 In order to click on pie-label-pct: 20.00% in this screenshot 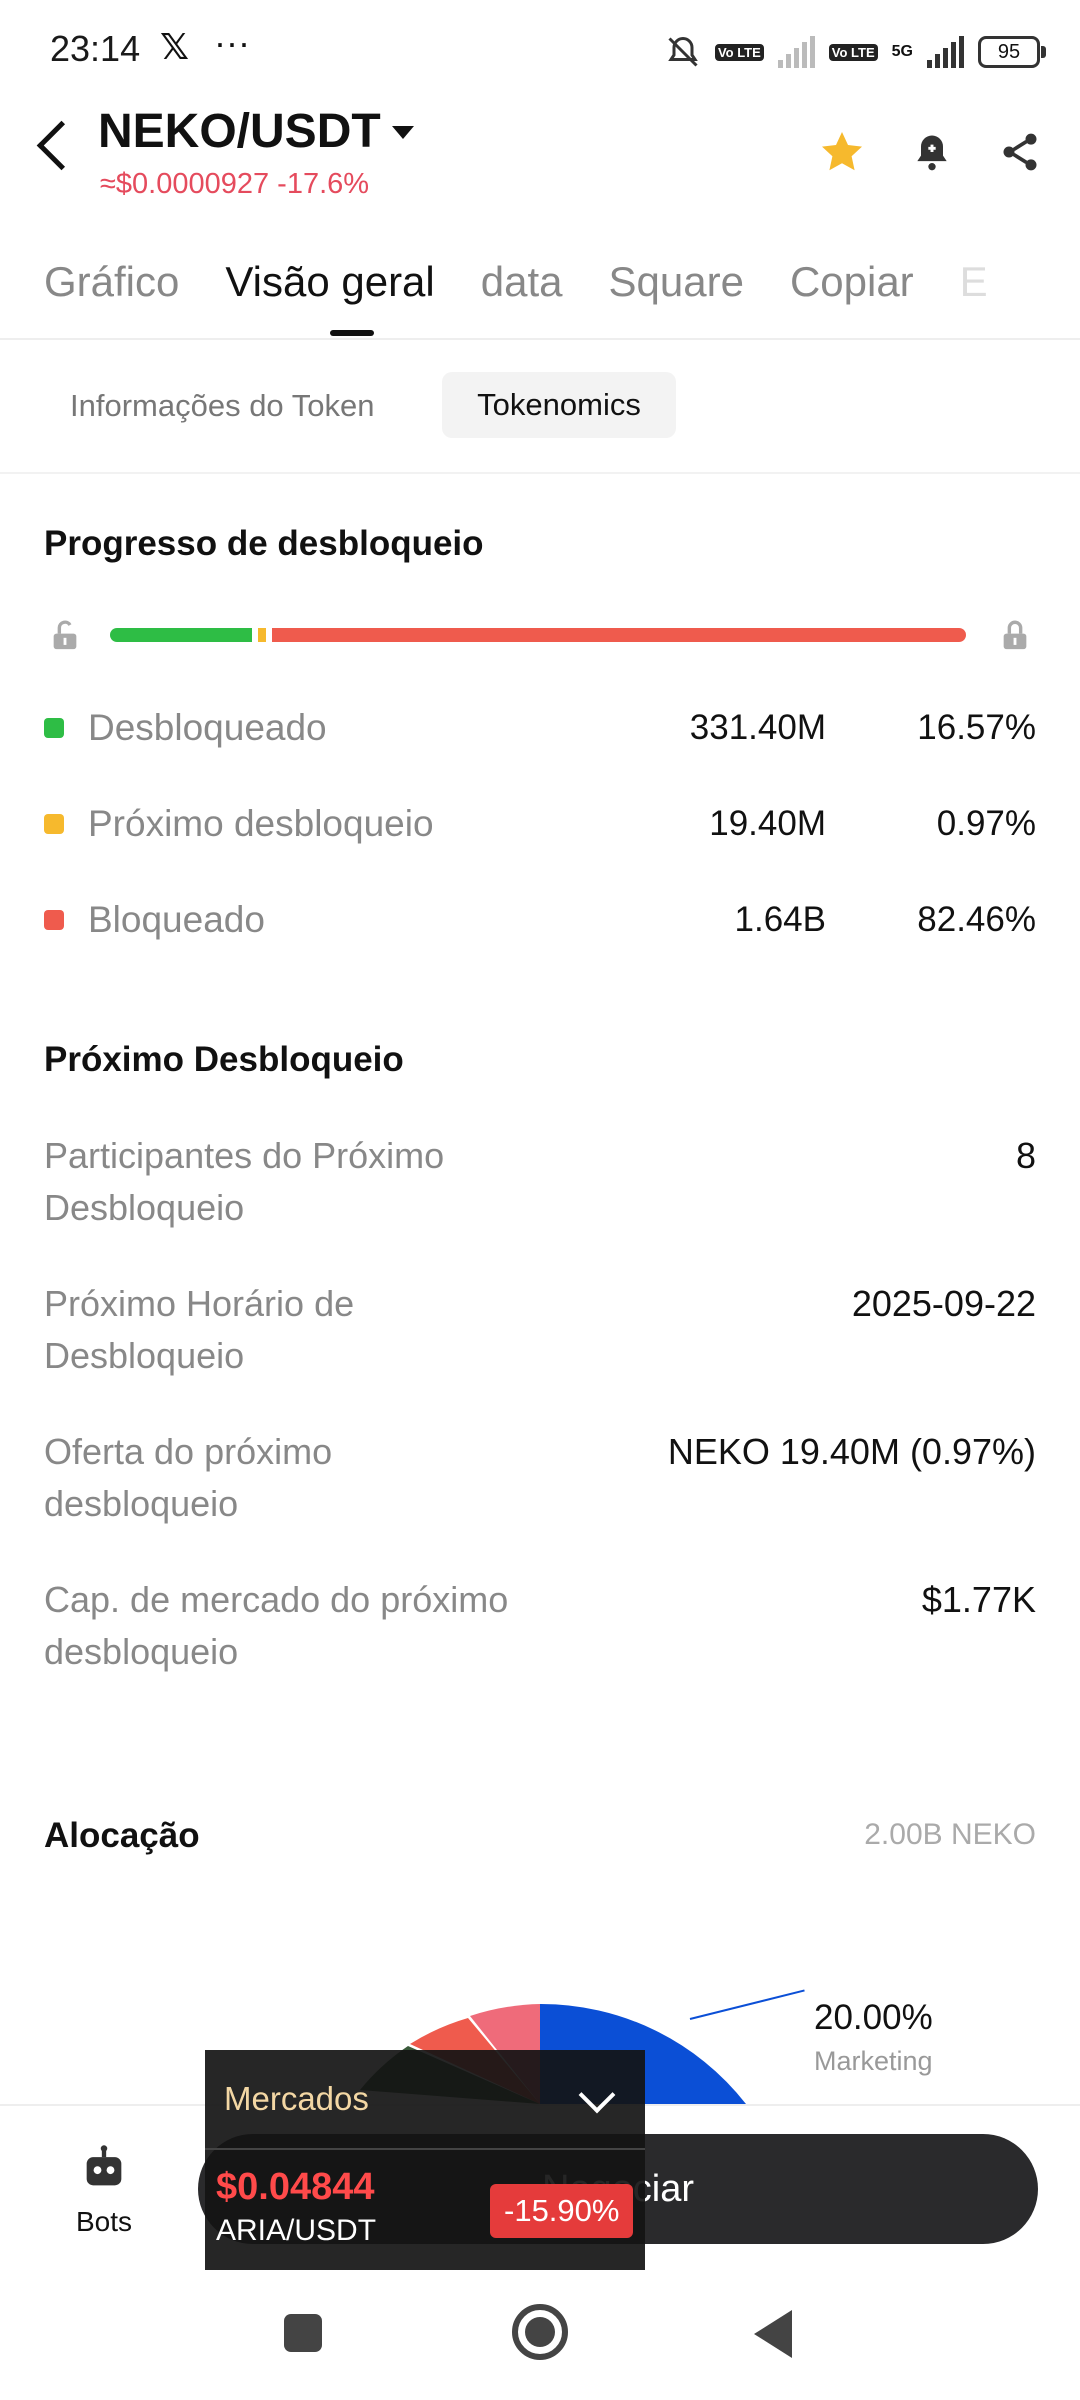, I will do `click(873, 2017)`.